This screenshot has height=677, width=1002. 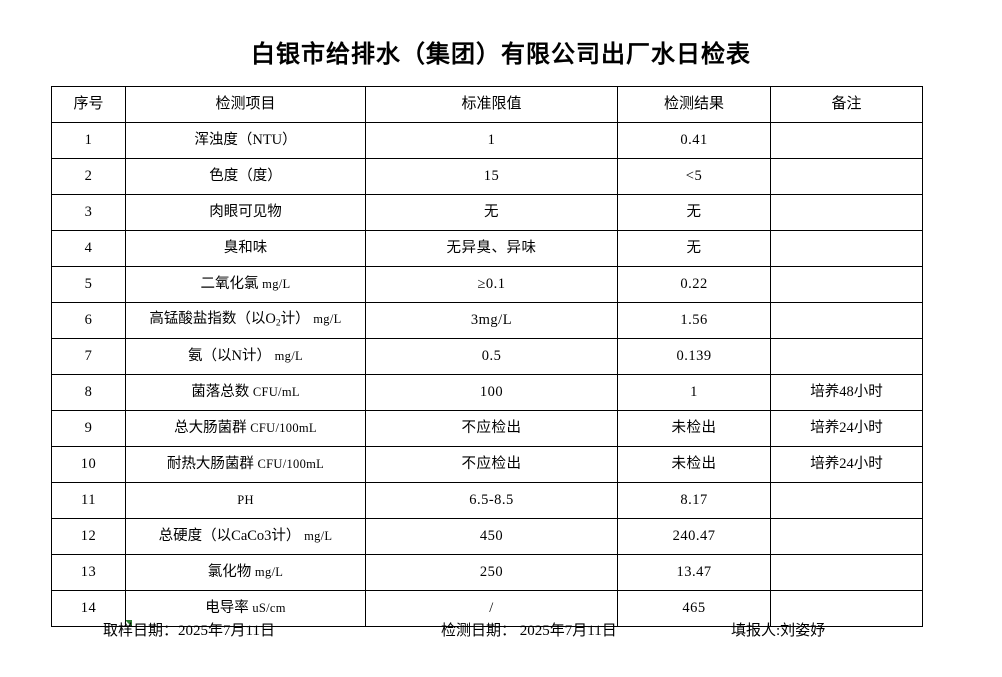 What do you see at coordinates (245, 572) in the screenshot?
I see `cell-item: 氯化物 mg/L` at bounding box center [245, 572].